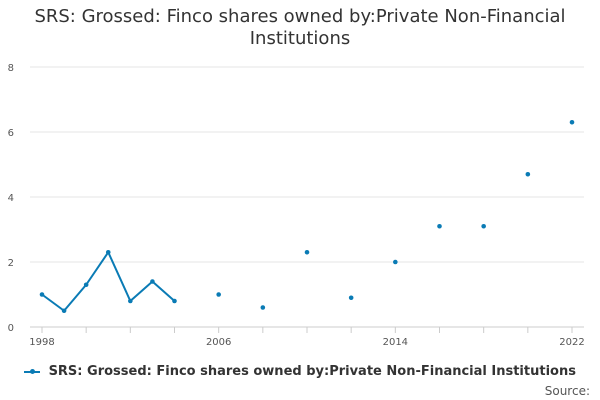 The width and height of the screenshot is (600, 400). What do you see at coordinates (130, 301) in the screenshot?
I see `data-point-2002` at bounding box center [130, 301].